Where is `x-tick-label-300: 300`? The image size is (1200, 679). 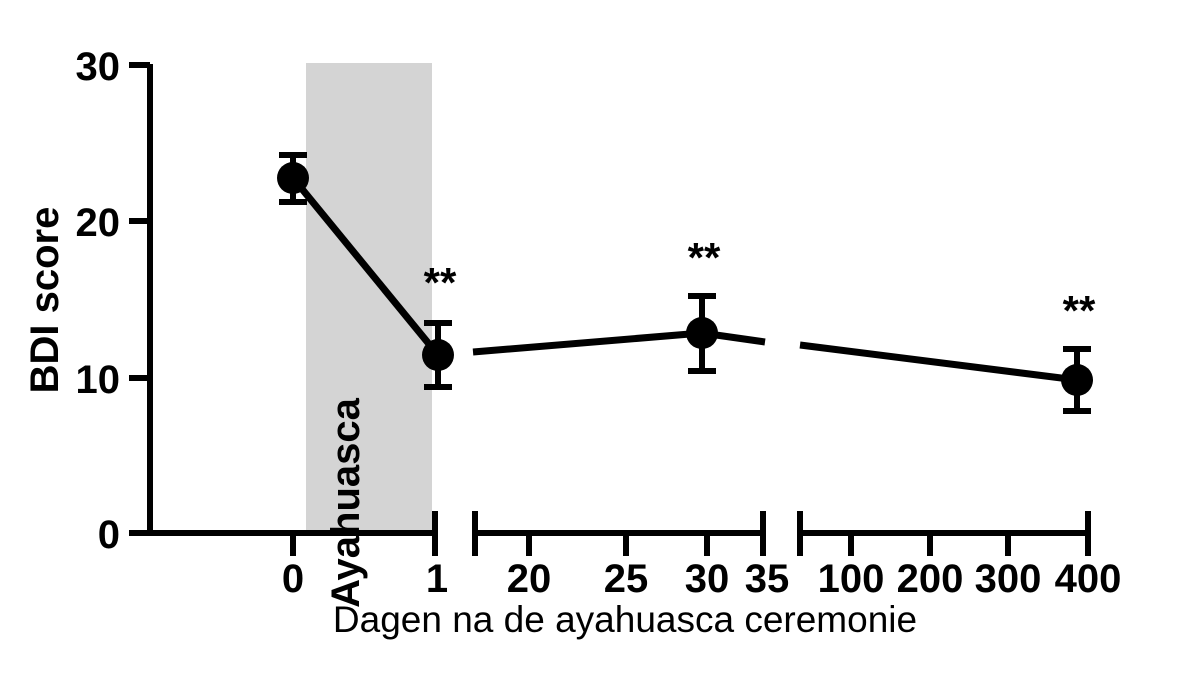 x-tick-label-300: 300 is located at coordinates (1008, 579).